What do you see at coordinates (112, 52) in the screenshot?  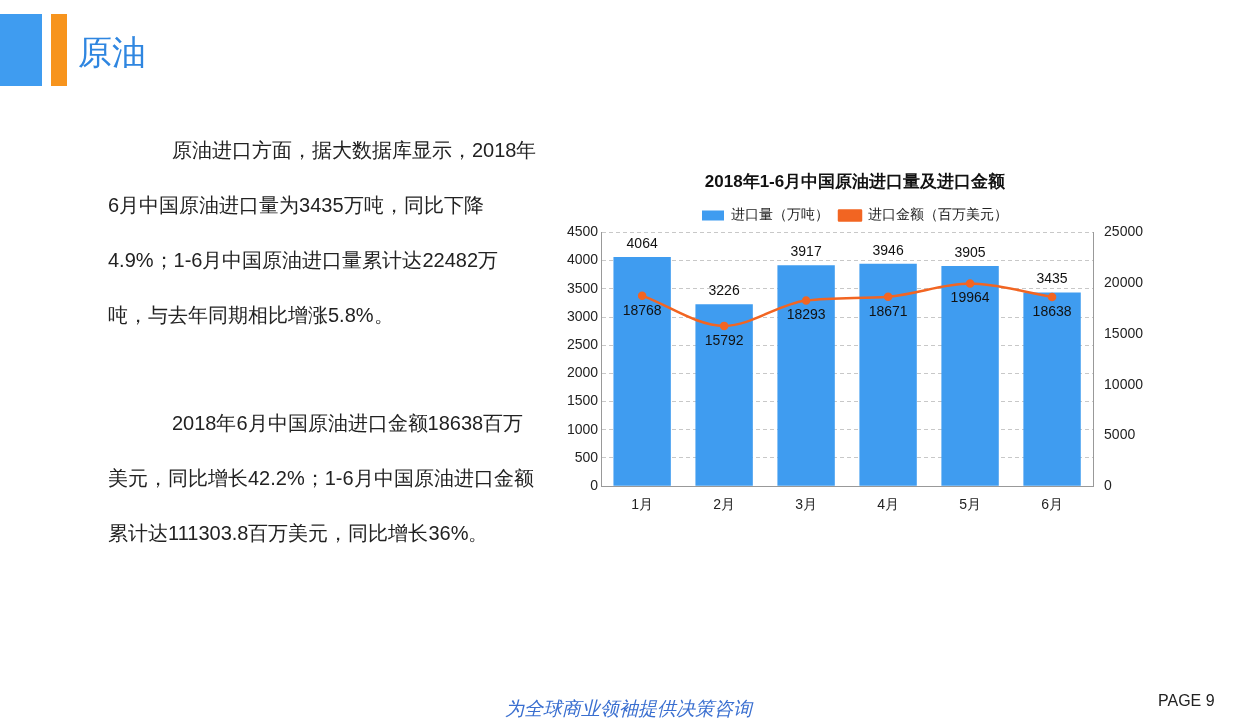 I see `text: 原油` at bounding box center [112, 52].